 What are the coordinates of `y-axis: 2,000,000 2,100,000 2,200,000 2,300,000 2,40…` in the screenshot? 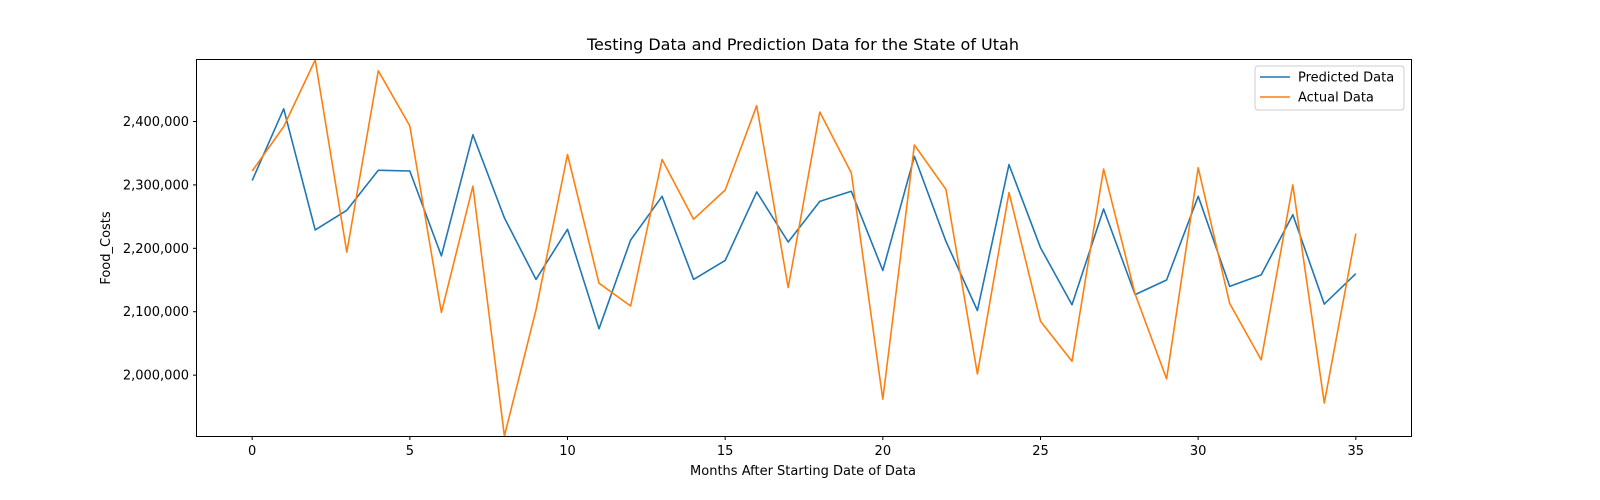 It's located at (160, 249).